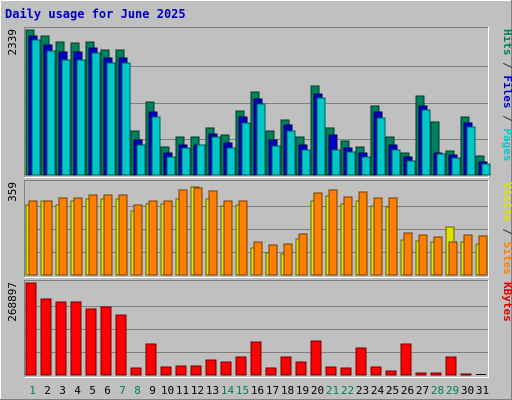  What do you see at coordinates (167, 390) in the screenshot?
I see `x-tick-label-10: 10` at bounding box center [167, 390].